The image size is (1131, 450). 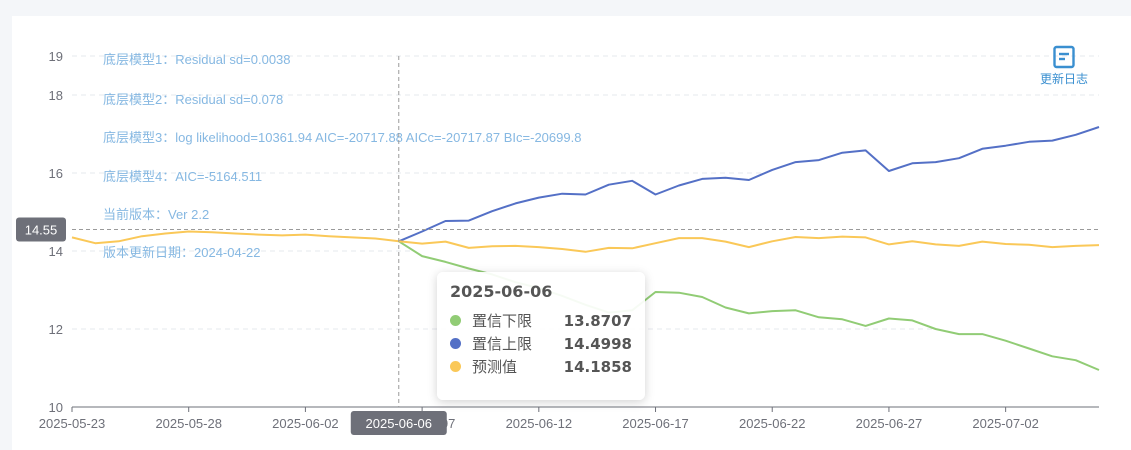 What do you see at coordinates (197, 59) in the screenshot?
I see `model-annotation: 底层模型1：Residual sd=0.0038` at bounding box center [197, 59].